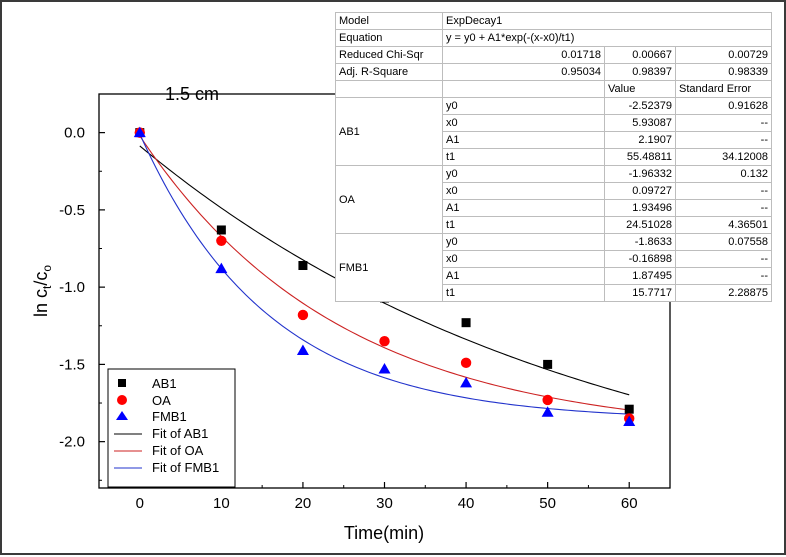 The height and width of the screenshot is (557, 786). What do you see at coordinates (640, 89) in the screenshot?
I see `value-header-cell: Value` at bounding box center [640, 89].